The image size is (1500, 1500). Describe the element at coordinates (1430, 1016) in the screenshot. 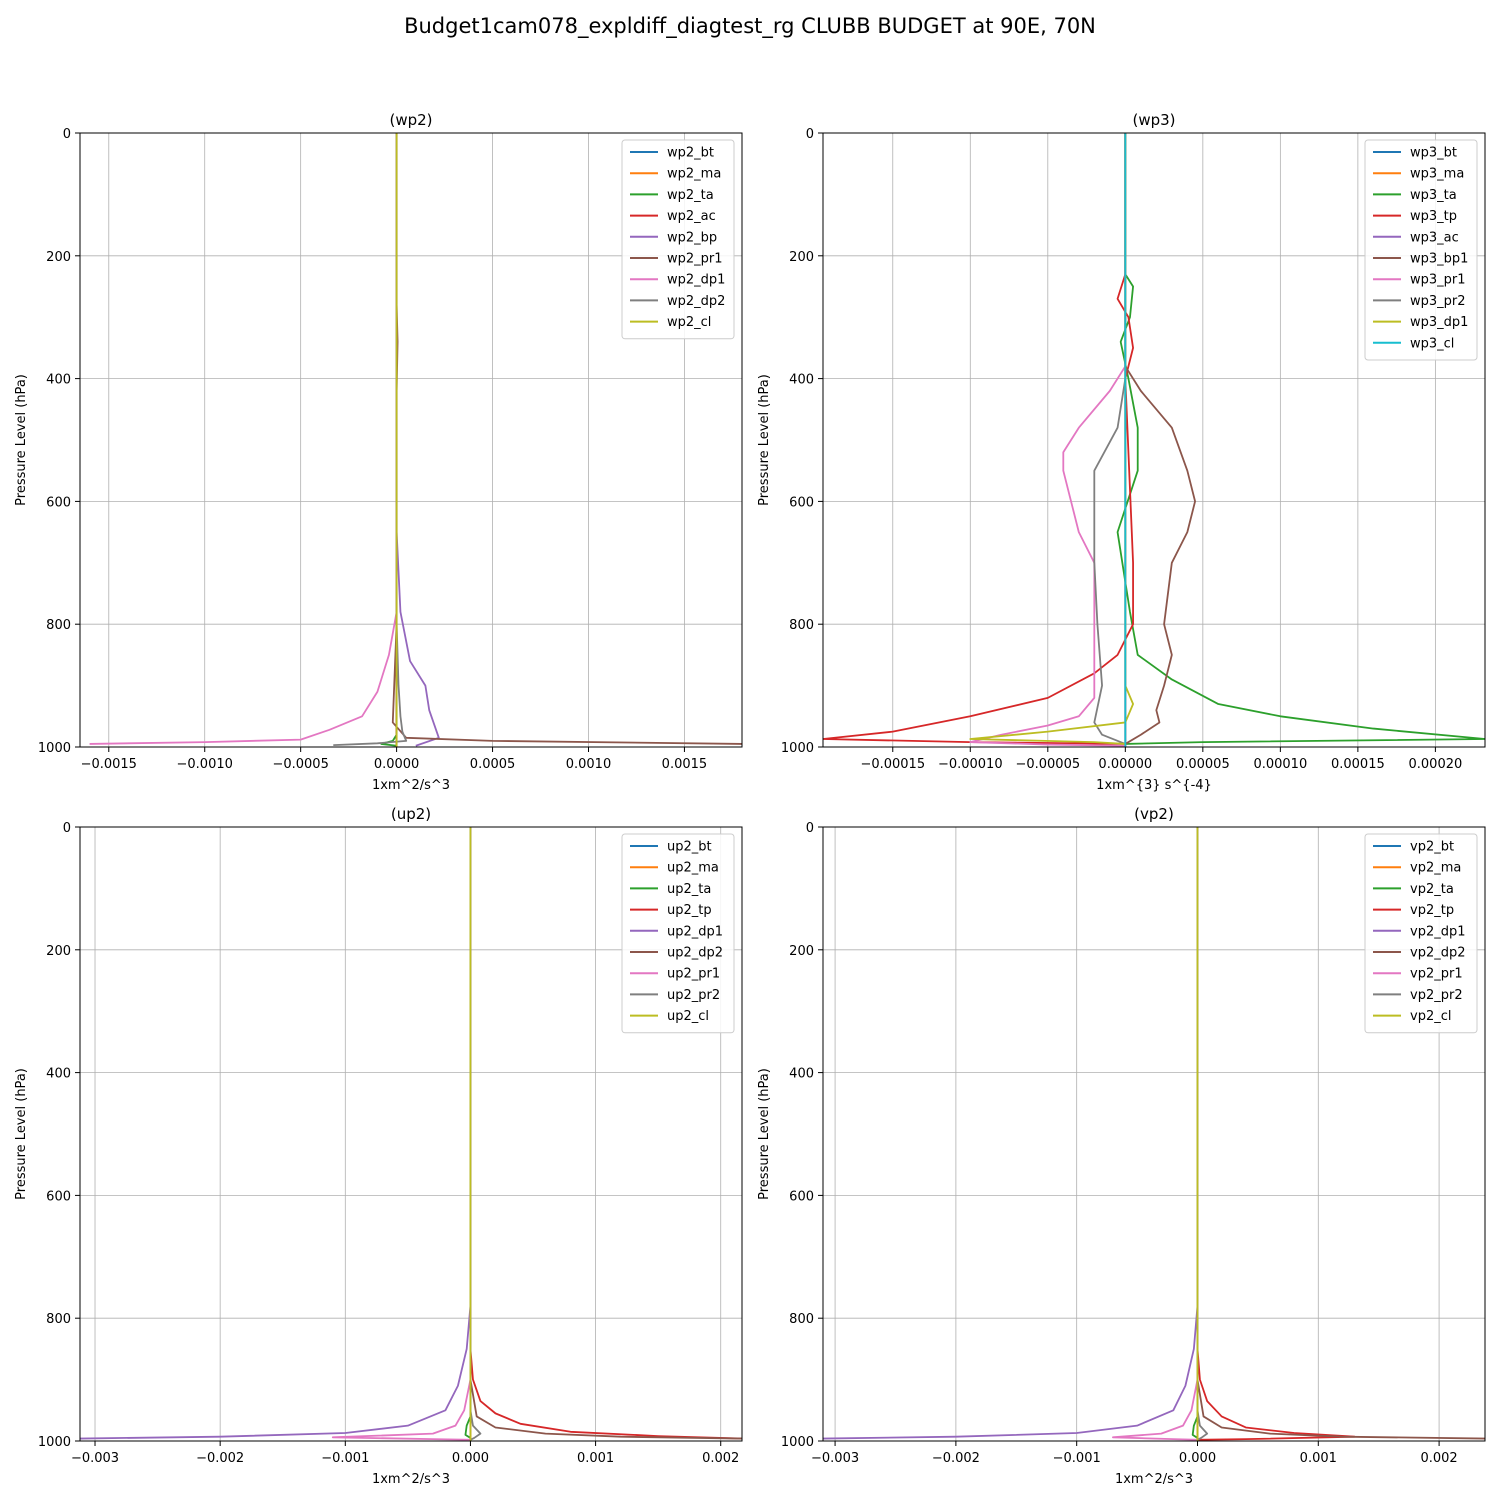

I see `legend-entry: vp2_cl` at that location.